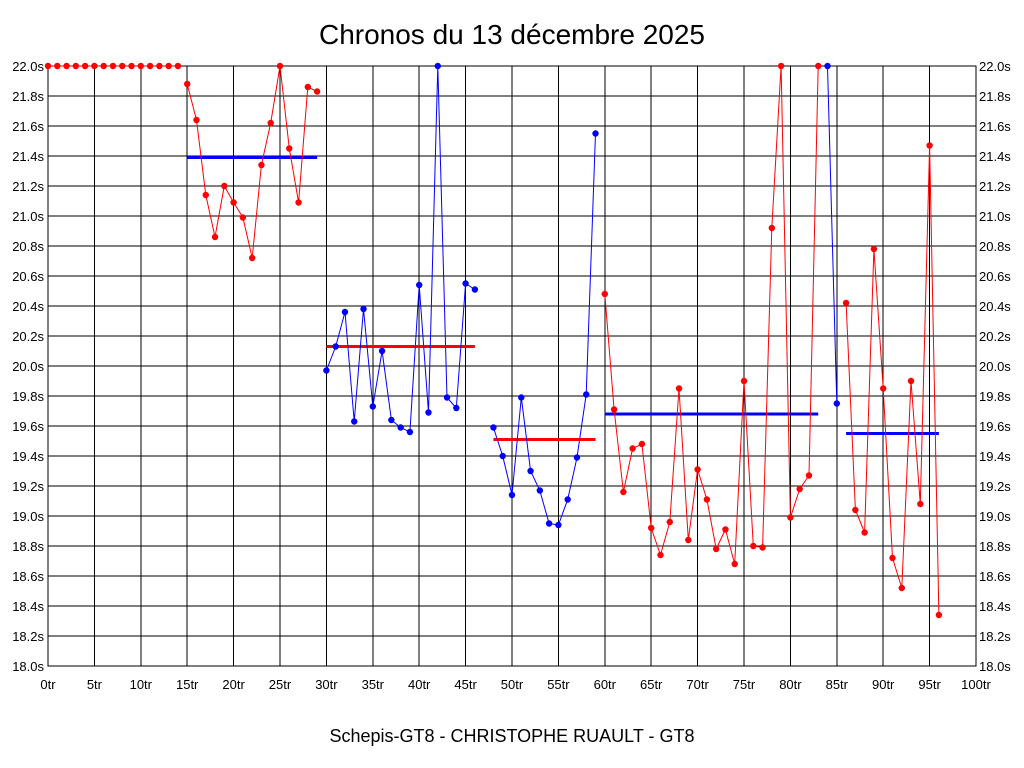  I want to click on y-tick-label-right: 19.8s, so click(995, 396).